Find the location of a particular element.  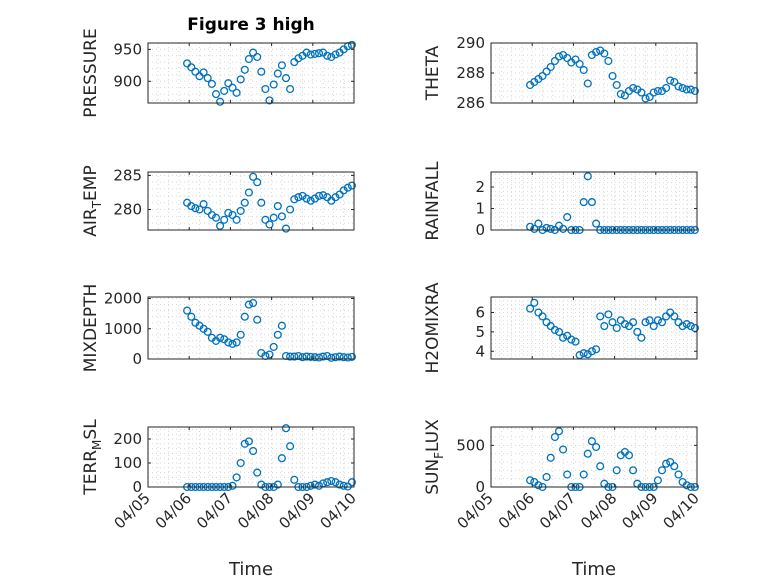

y-axis-label: H2OMIXRA is located at coordinates (433, 327).